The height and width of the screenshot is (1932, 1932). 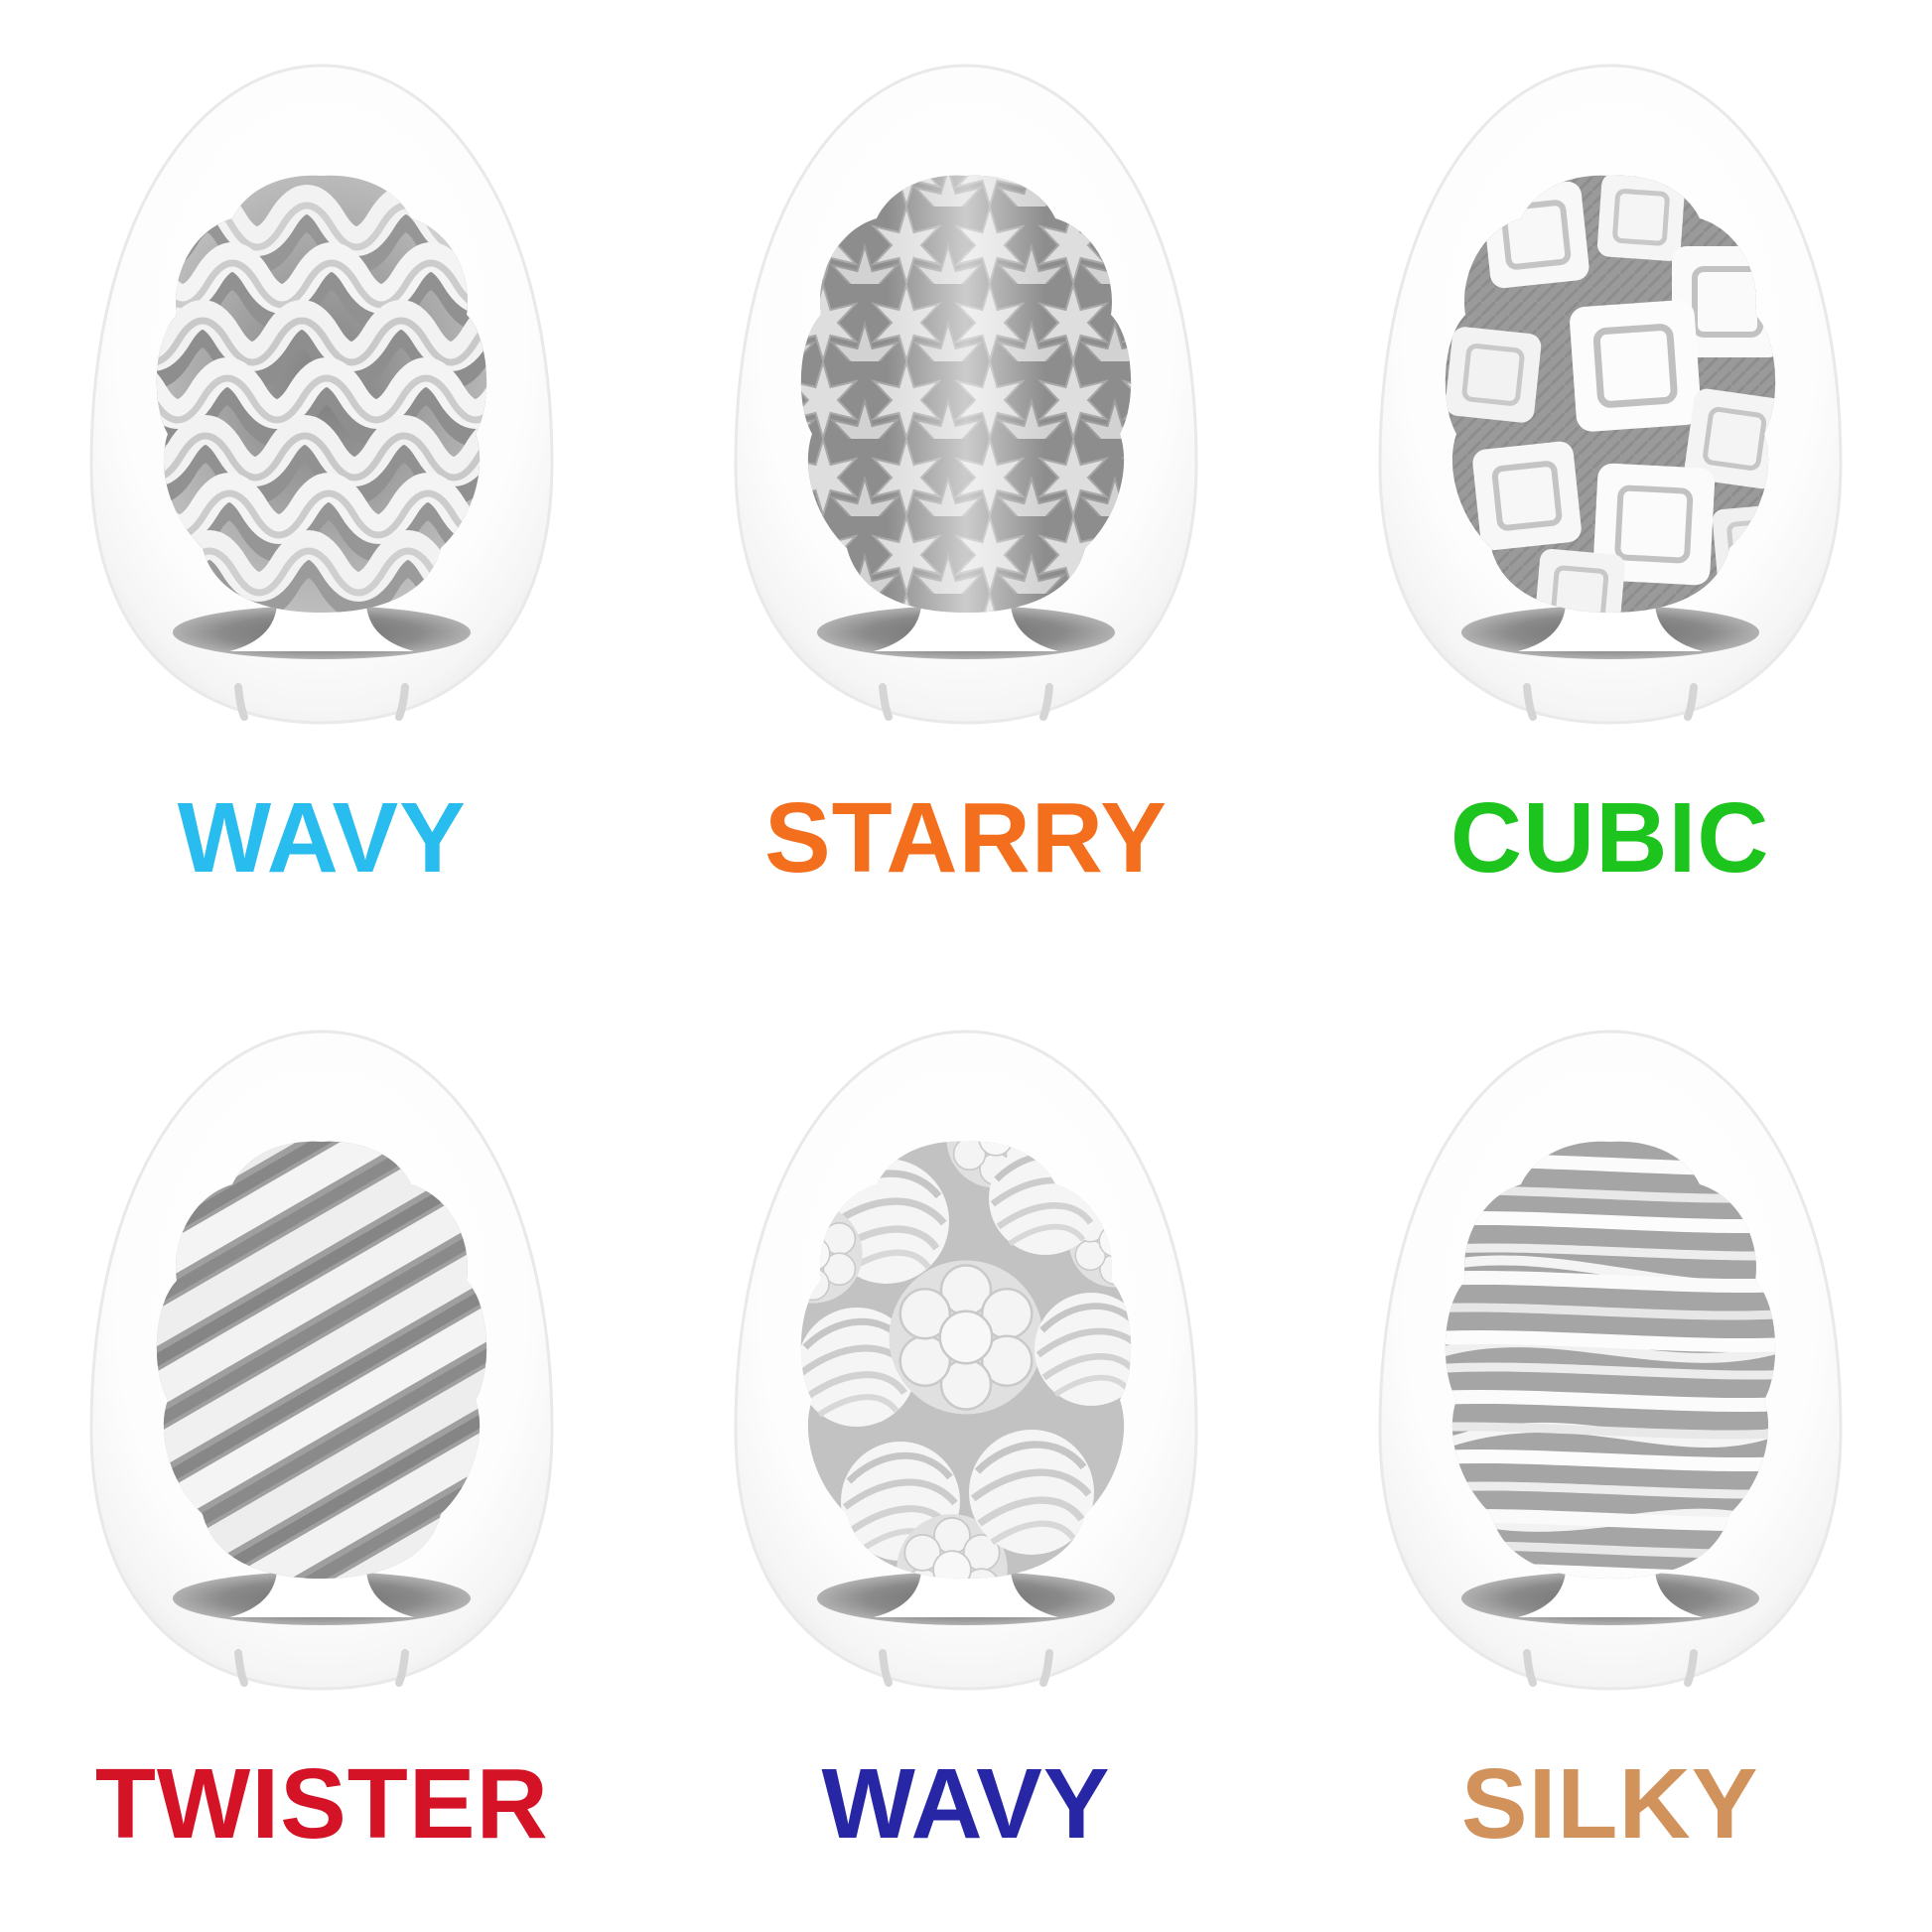 I want to click on egg-threads-image, so click(x=1610, y=1361).